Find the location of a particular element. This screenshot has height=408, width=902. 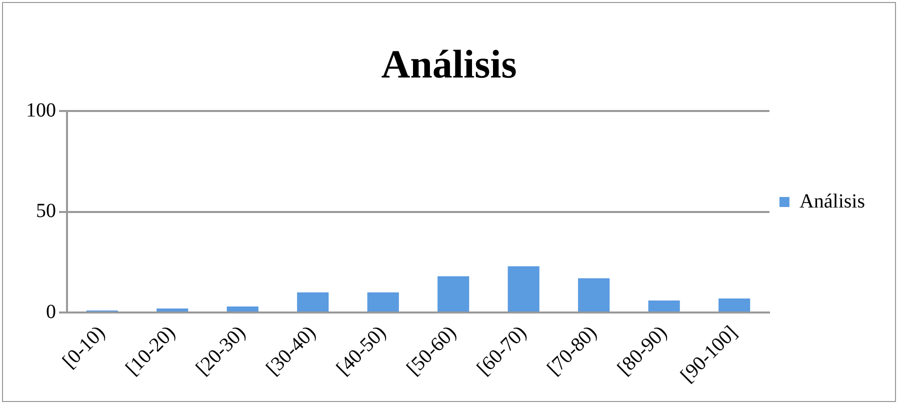

y-tick-label: 100 is located at coordinates (41, 110).